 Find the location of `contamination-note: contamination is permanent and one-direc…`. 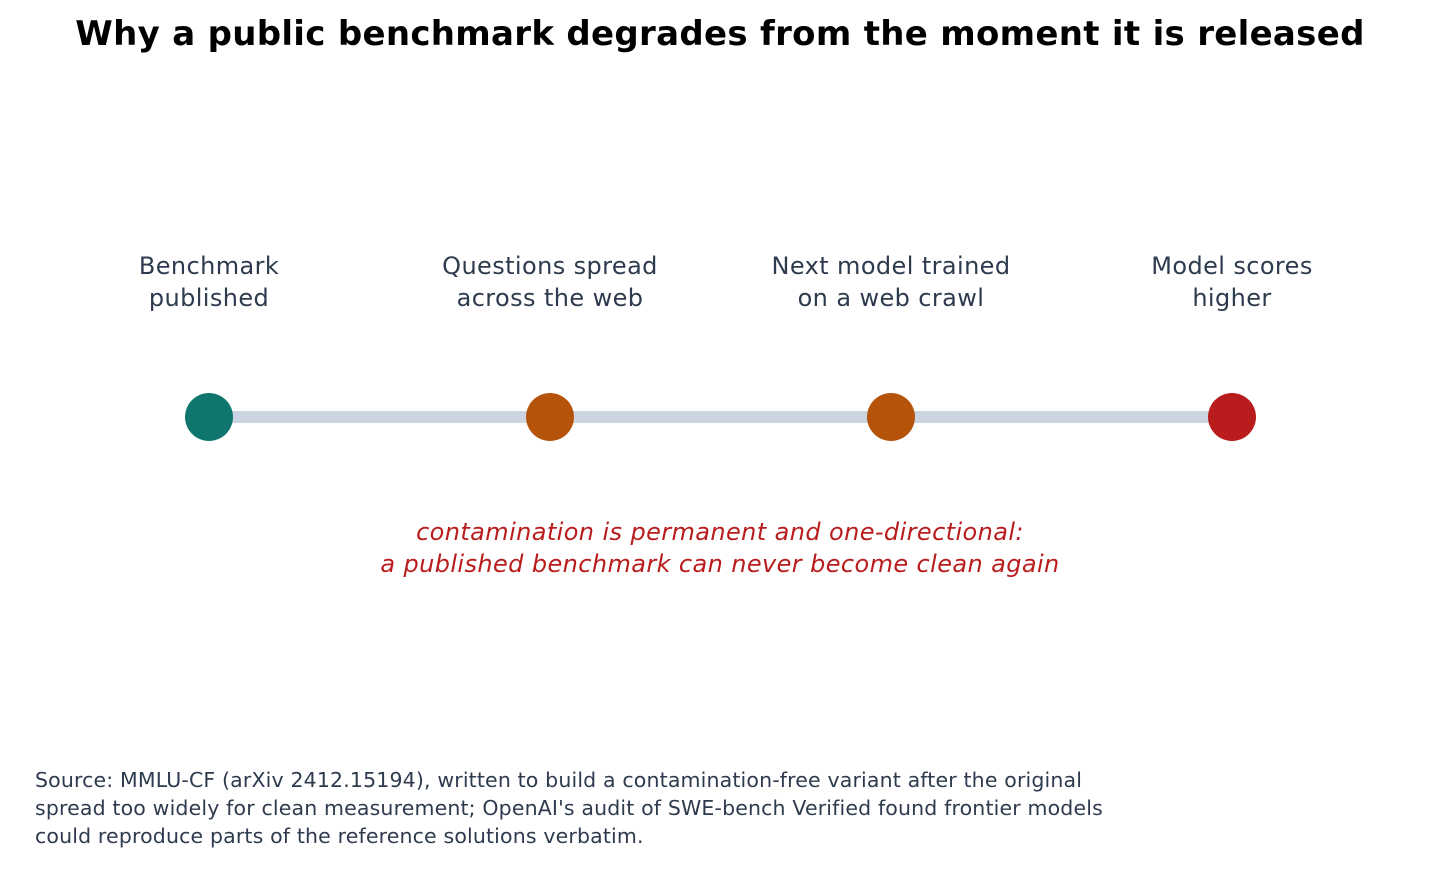

contamination-note: contamination is permanent and one-direc… is located at coordinates (720, 548).